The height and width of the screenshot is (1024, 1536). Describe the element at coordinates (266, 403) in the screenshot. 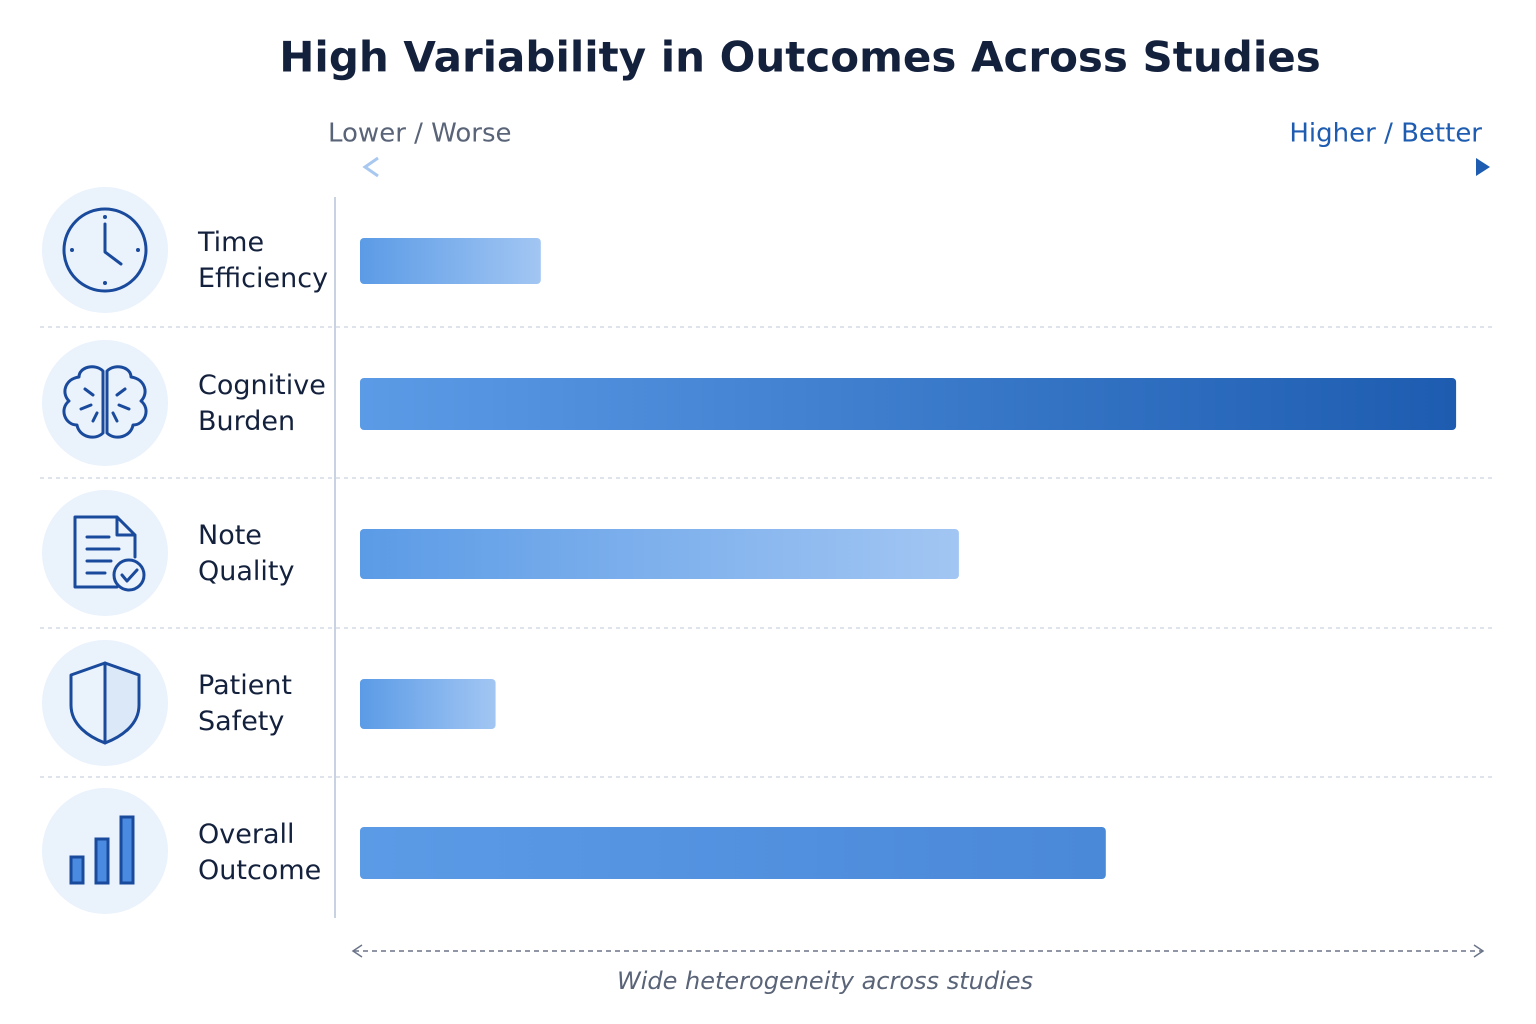

I see `category-label: Cognitive Burden` at that location.